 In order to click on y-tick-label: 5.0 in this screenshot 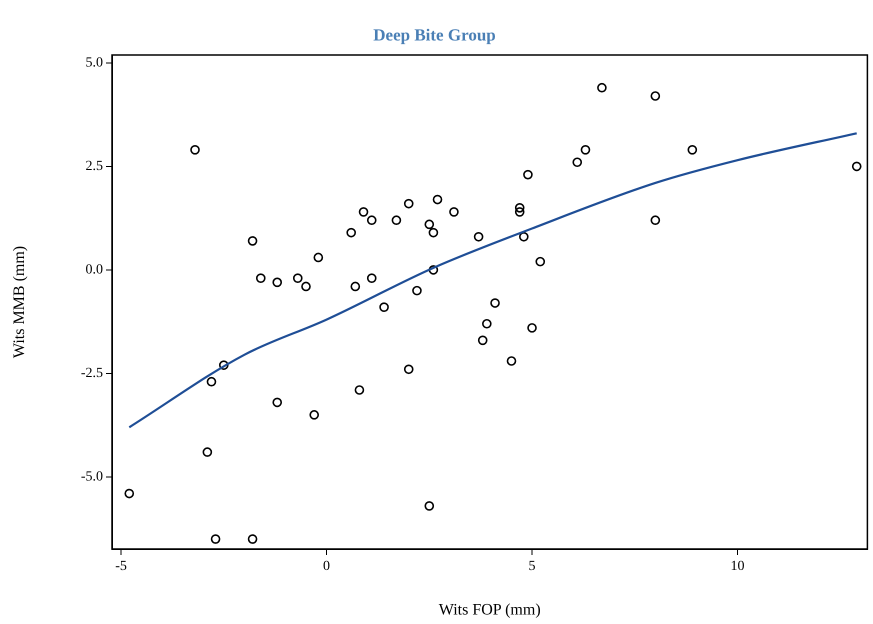, I will do `click(94, 63)`.